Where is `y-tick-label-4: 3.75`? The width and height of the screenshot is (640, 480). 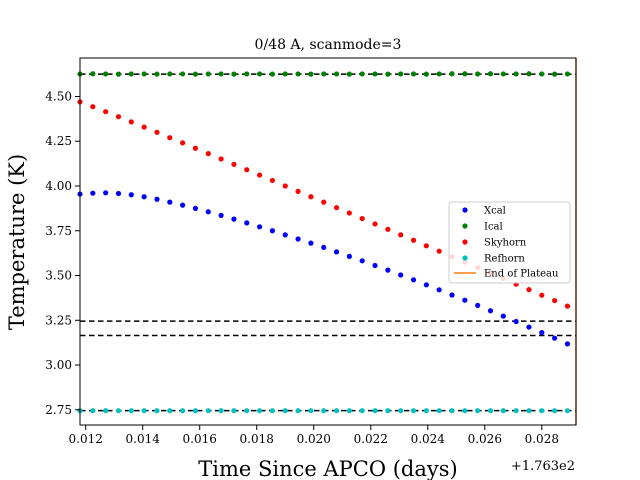 y-tick-label-4: 3.75 is located at coordinates (58, 231).